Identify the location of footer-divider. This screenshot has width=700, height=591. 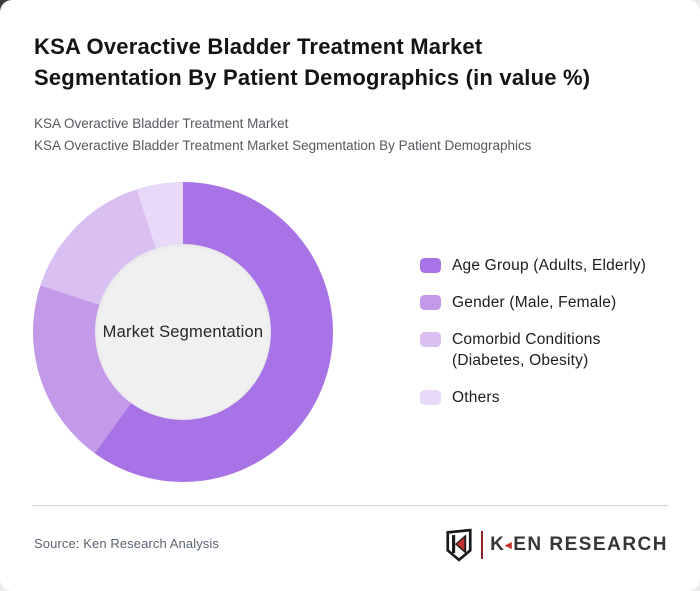
(350, 505).